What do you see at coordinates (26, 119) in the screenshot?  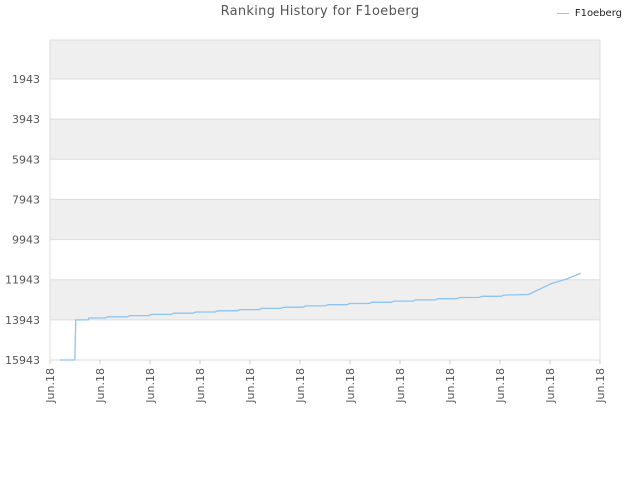 I see `y-tick-label: 3943` at bounding box center [26, 119].